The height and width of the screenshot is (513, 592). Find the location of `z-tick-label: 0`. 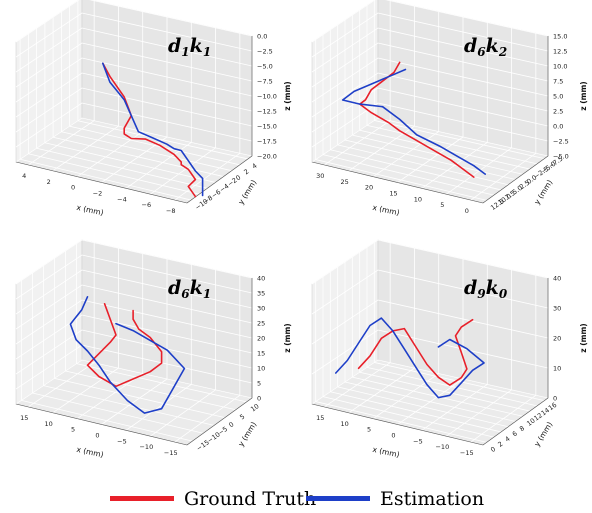

z-tick-label: 0 is located at coordinates (259, 399).